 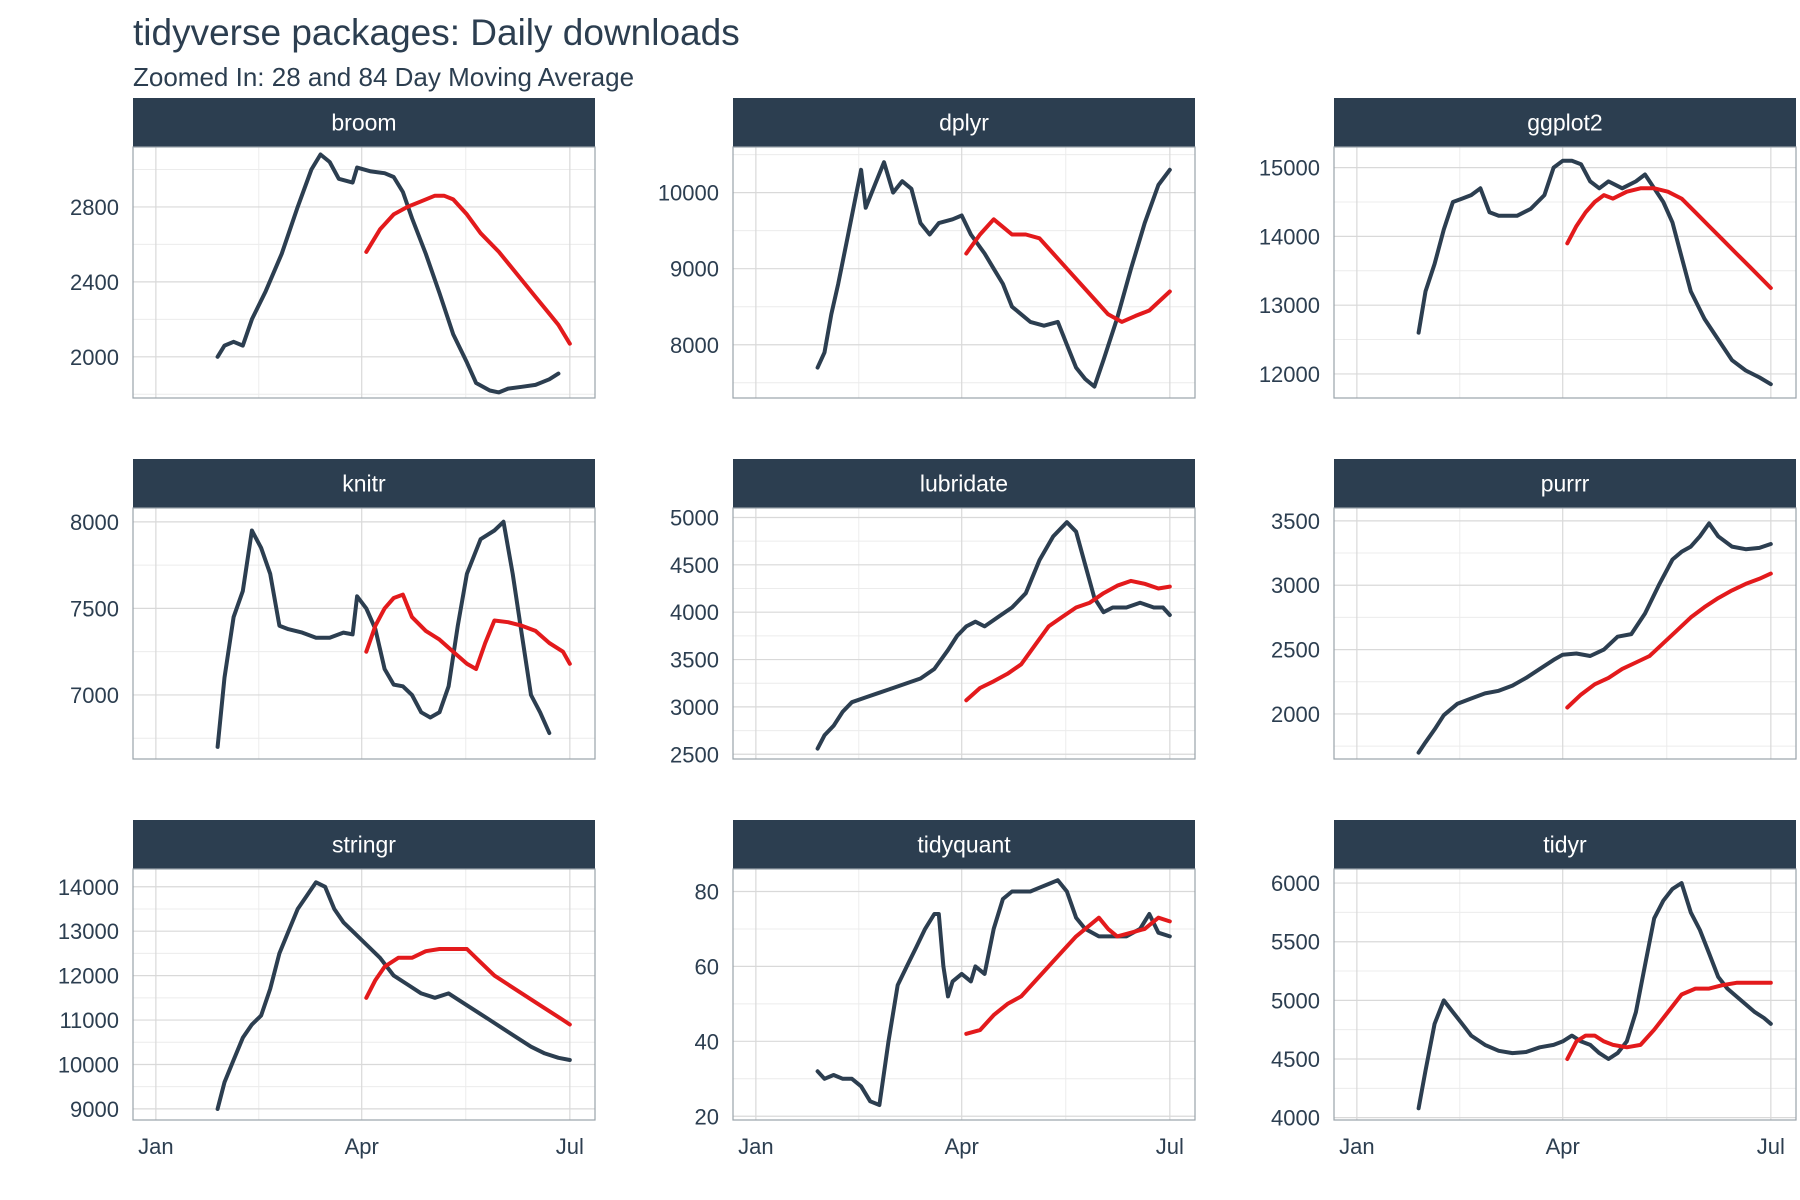 I want to click on facet-label-tidyquant: tidyquant, so click(x=964, y=845).